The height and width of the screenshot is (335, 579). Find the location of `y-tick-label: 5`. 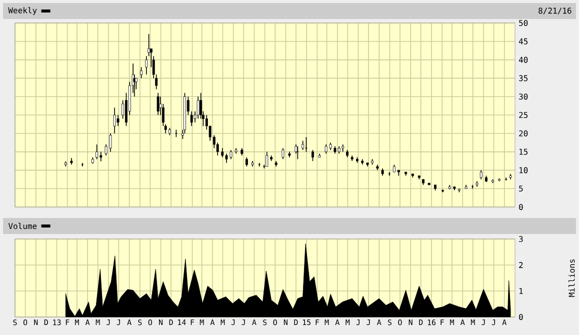

y-tick-label: 5 is located at coordinates (521, 189).